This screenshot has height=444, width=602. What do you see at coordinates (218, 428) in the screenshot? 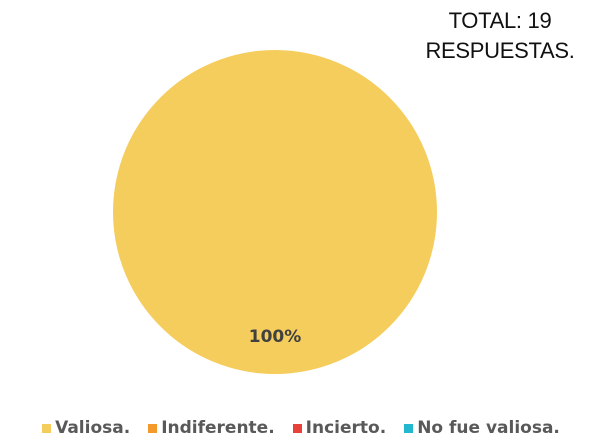
I see `legend-label: Indiferente.` at bounding box center [218, 428].